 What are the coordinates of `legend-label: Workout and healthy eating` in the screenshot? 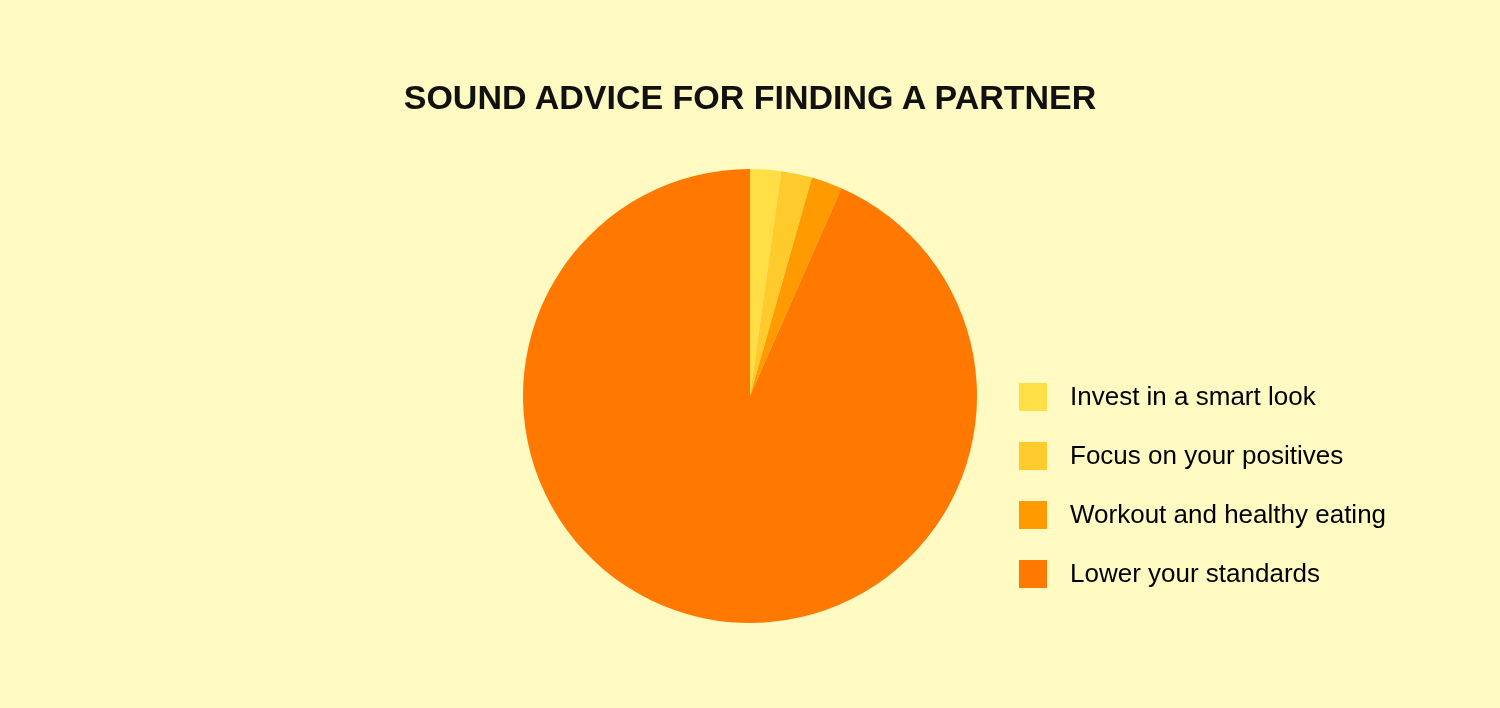 It's located at (1228, 514).